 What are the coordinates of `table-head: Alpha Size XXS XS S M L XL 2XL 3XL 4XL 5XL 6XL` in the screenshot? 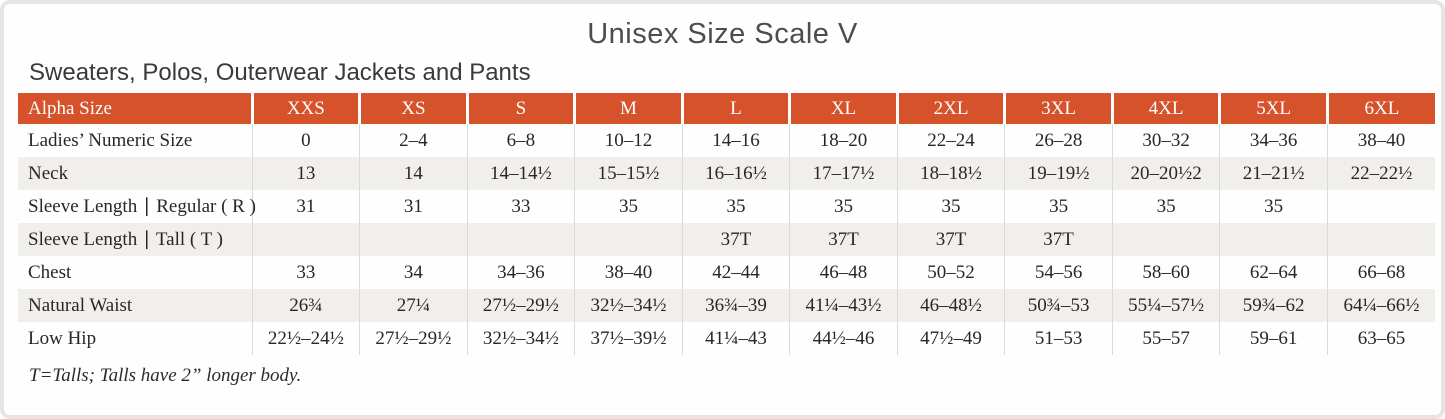 It's located at (726, 108).